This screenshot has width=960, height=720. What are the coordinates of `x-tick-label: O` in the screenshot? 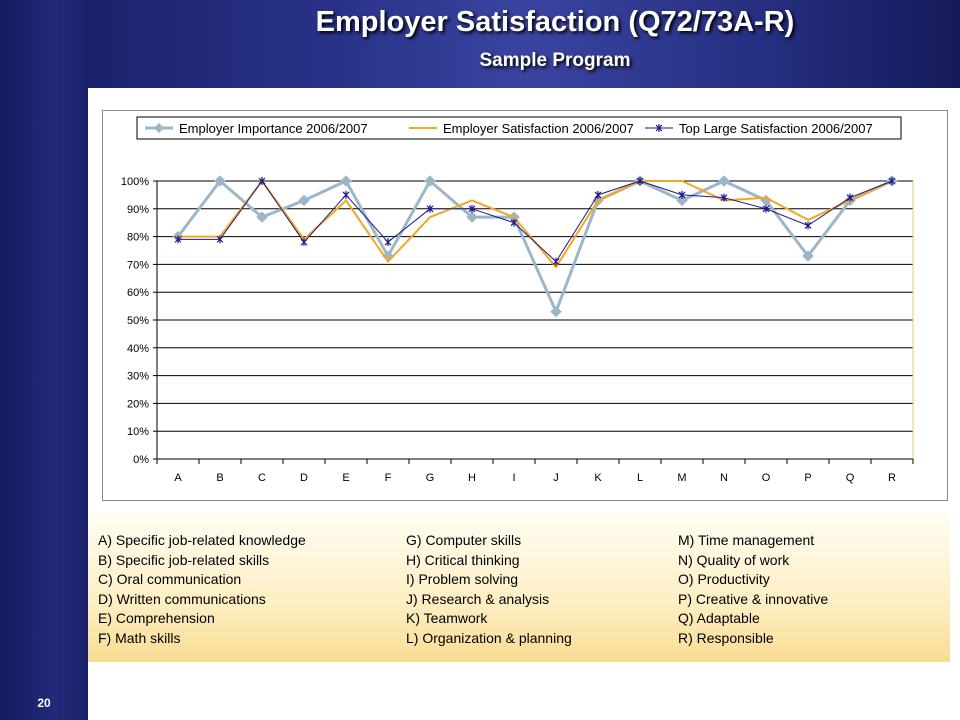 It's located at (766, 478).